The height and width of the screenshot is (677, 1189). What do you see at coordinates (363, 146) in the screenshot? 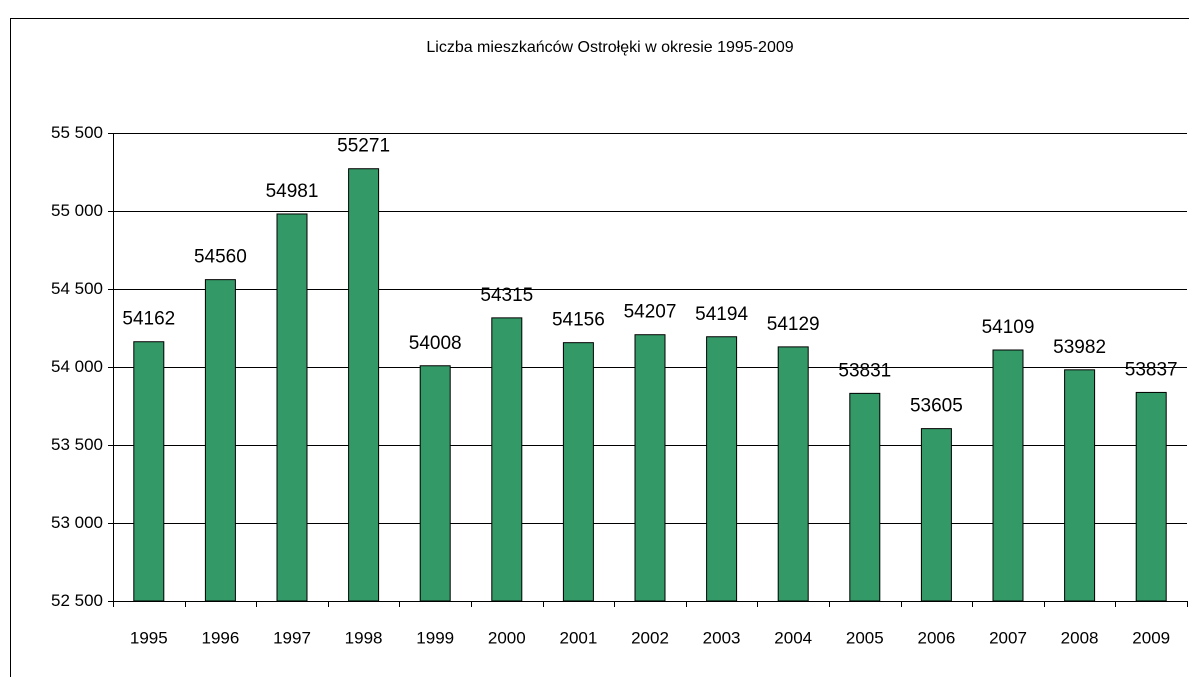
I see `value-label: 55271` at bounding box center [363, 146].